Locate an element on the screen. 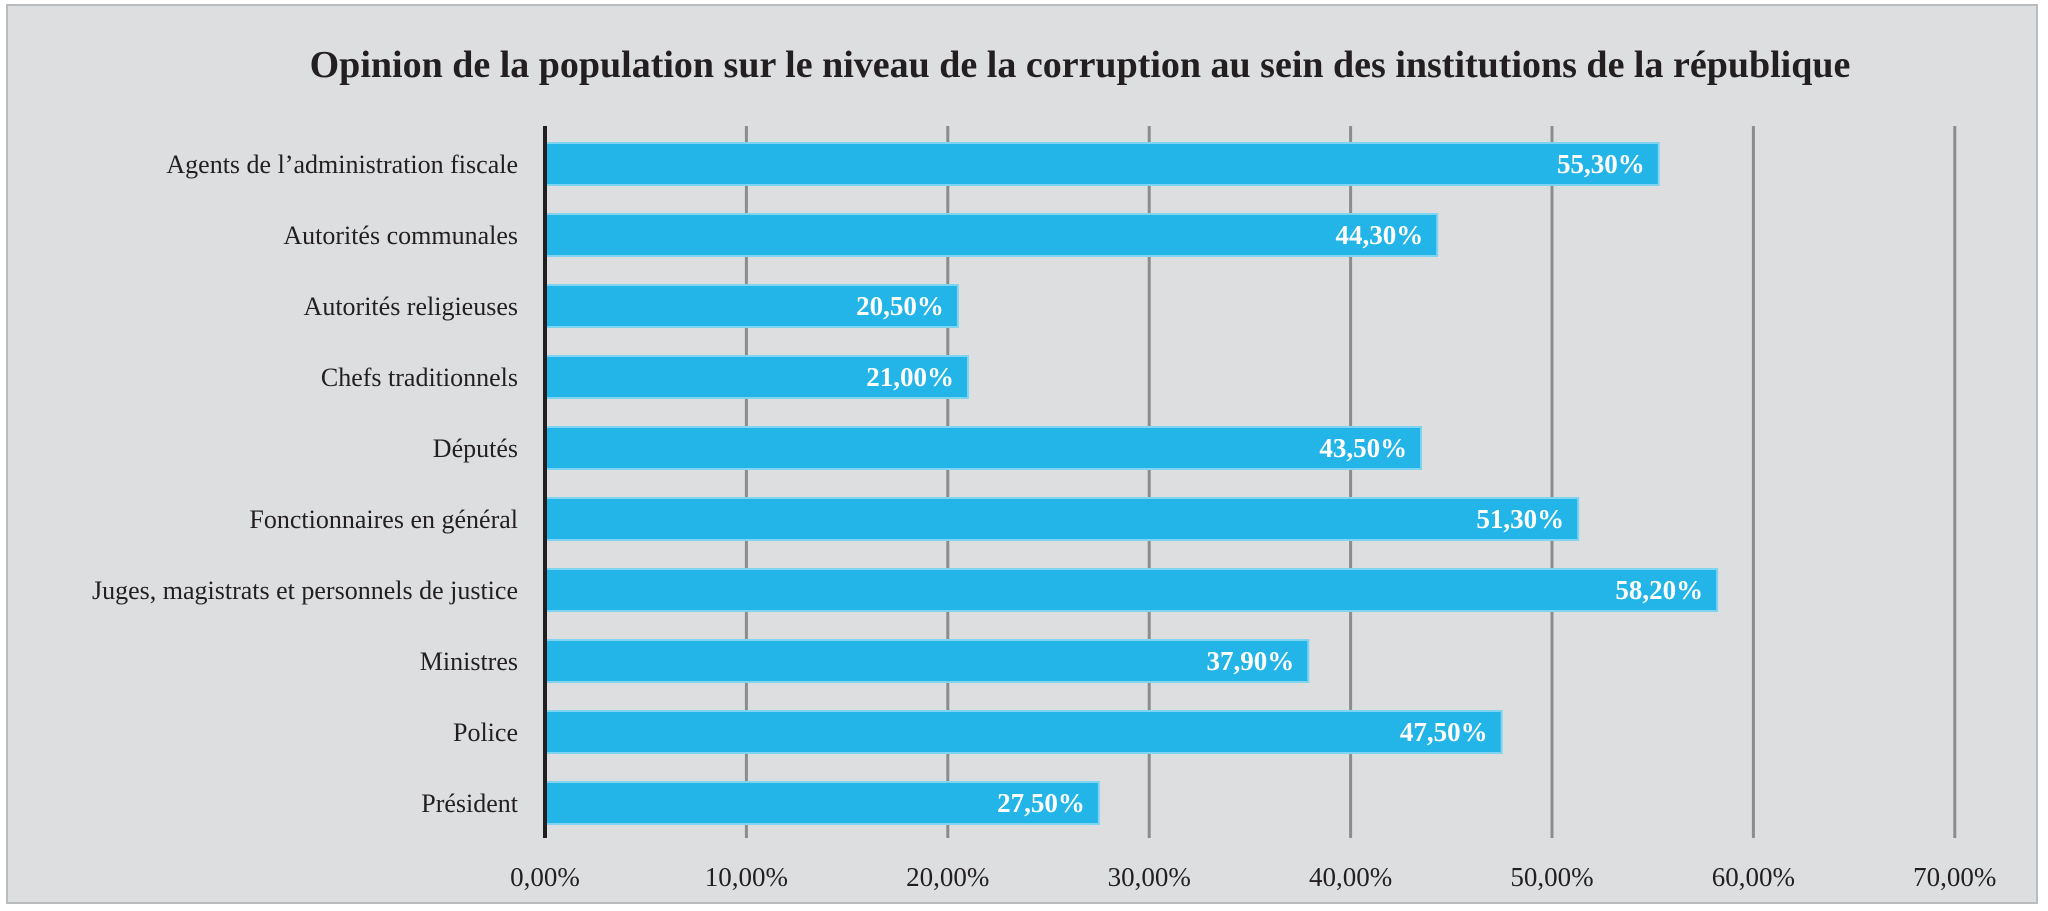  category-label: Autorités communales is located at coordinates (400, 235).